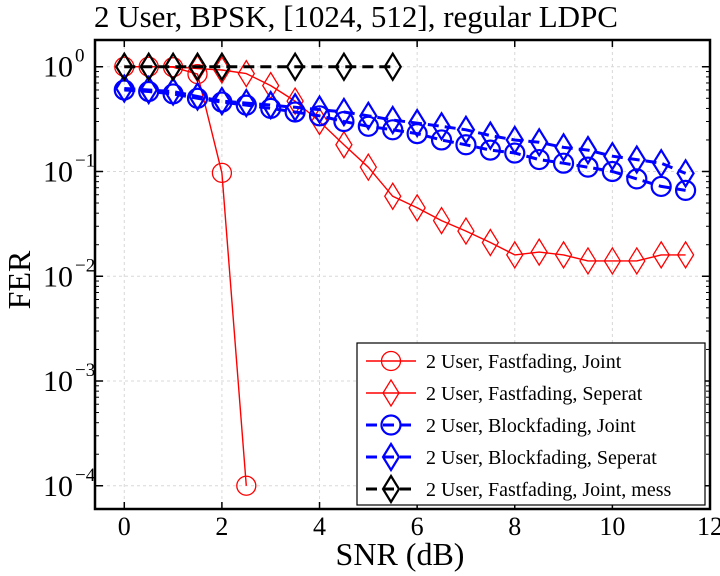 Image resolution: width=720 pixels, height=576 pixels. Describe the element at coordinates (319, 526) in the screenshot. I see `x-tick-label: 4` at that location.